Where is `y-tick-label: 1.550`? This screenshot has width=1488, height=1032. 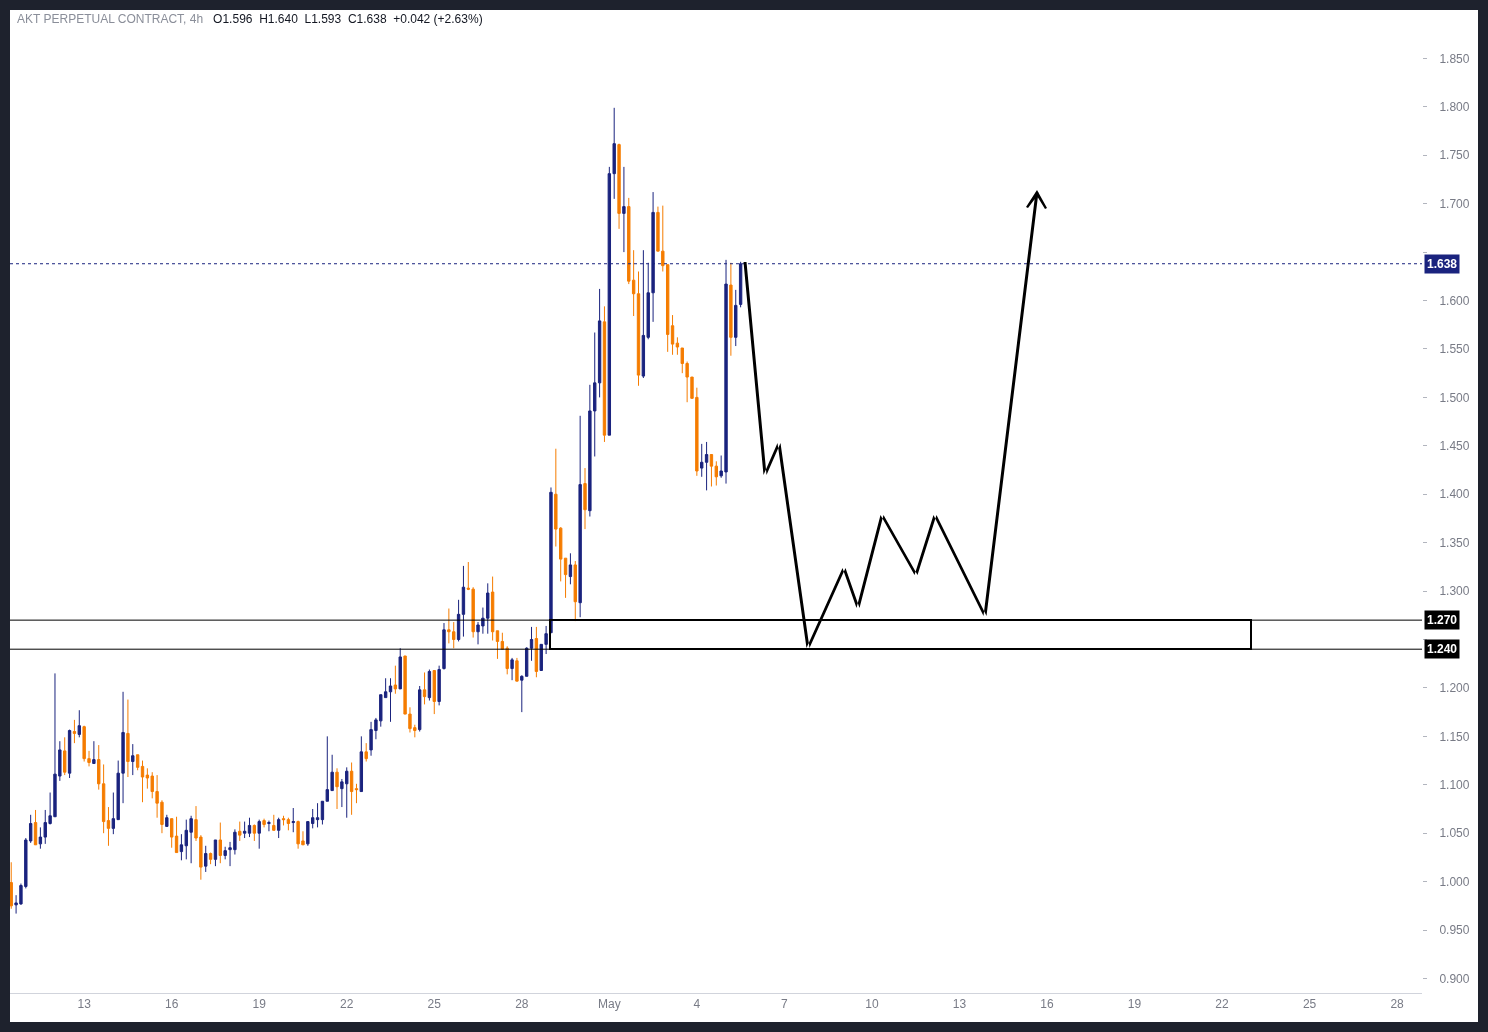 y-tick-label: 1.550 is located at coordinates (1454, 349).